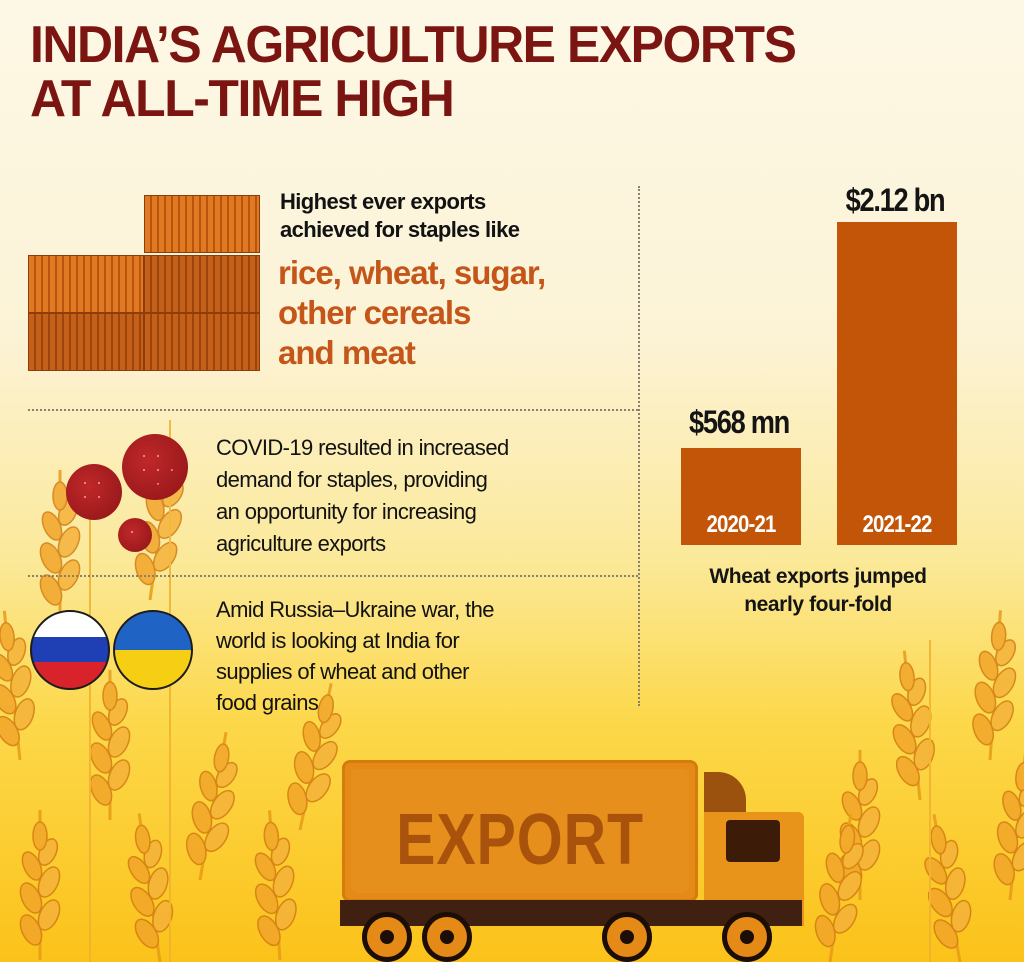 This screenshot has width=1024, height=962. What do you see at coordinates (413, 45) in the screenshot?
I see `title-line-1: INDIA’S AGRICULTURE EXPORTS` at bounding box center [413, 45].